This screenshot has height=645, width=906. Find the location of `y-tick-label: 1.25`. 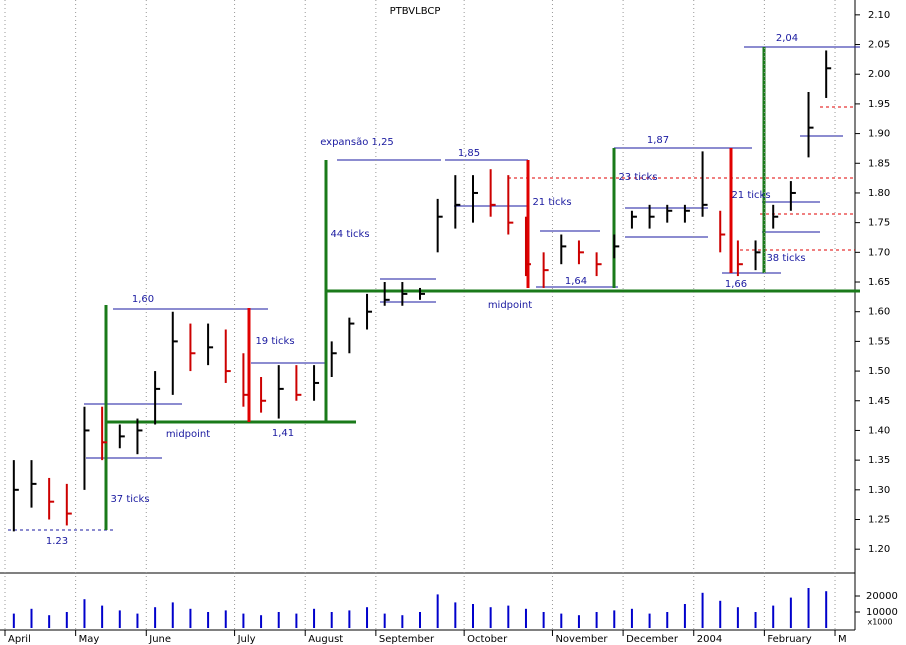

y-tick-label: 1.25 is located at coordinates (879, 520).